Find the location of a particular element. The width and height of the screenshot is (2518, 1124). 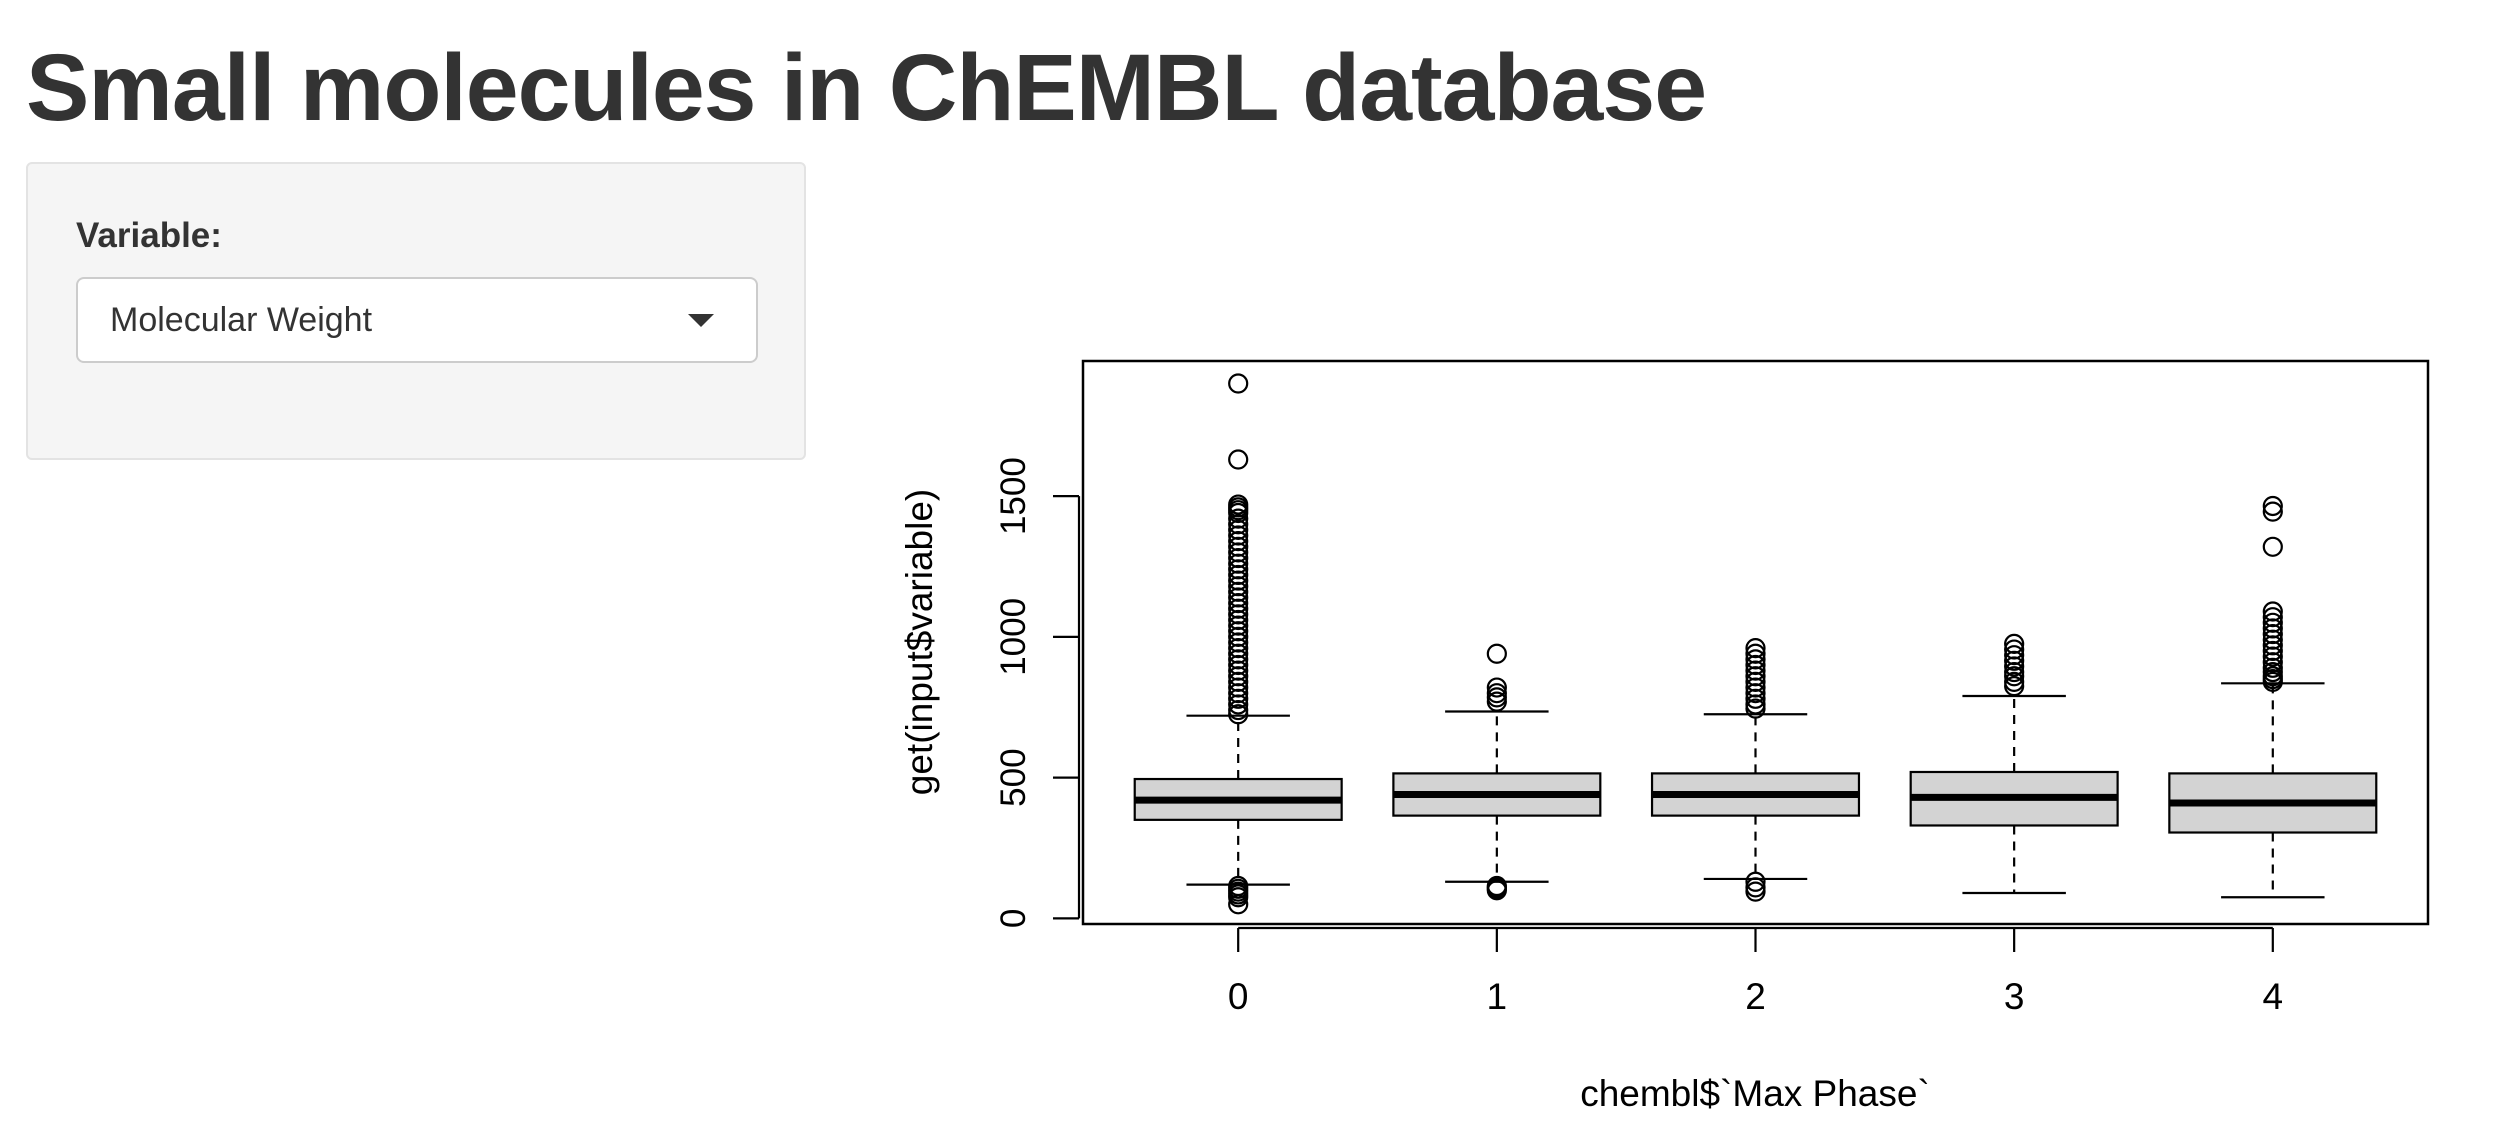

x-tick-label: 1 is located at coordinates (1497, 996).